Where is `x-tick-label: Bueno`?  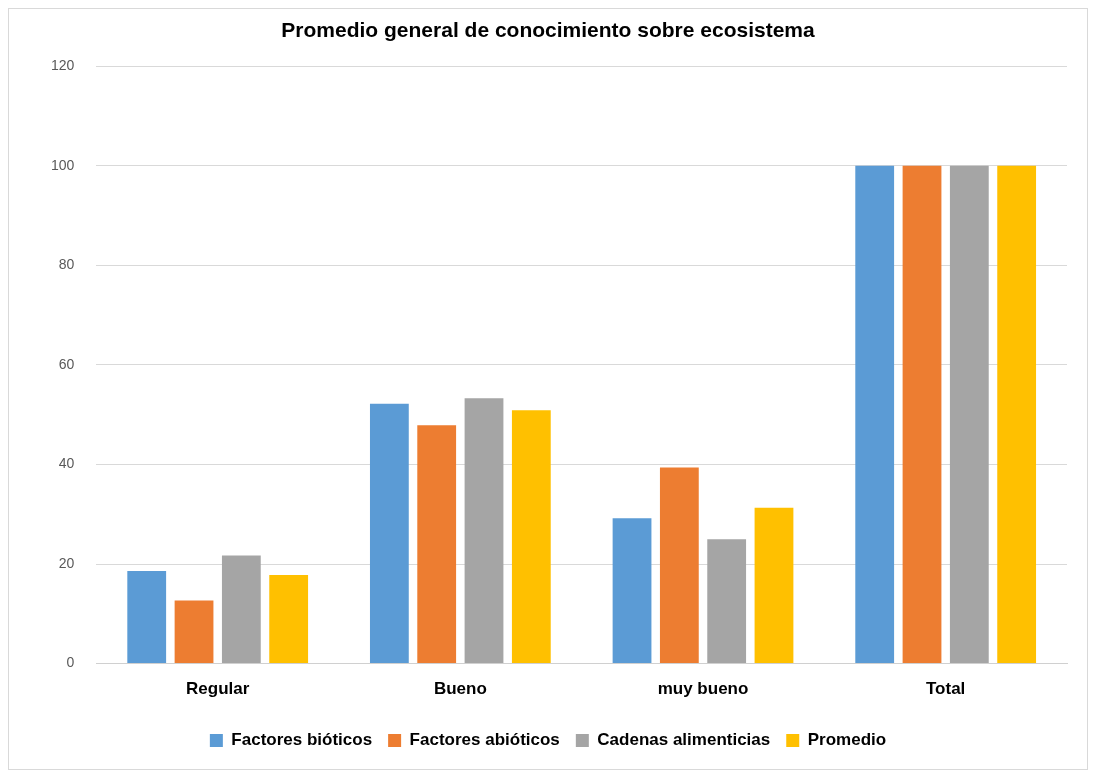 x-tick-label: Bueno is located at coordinates (460, 689).